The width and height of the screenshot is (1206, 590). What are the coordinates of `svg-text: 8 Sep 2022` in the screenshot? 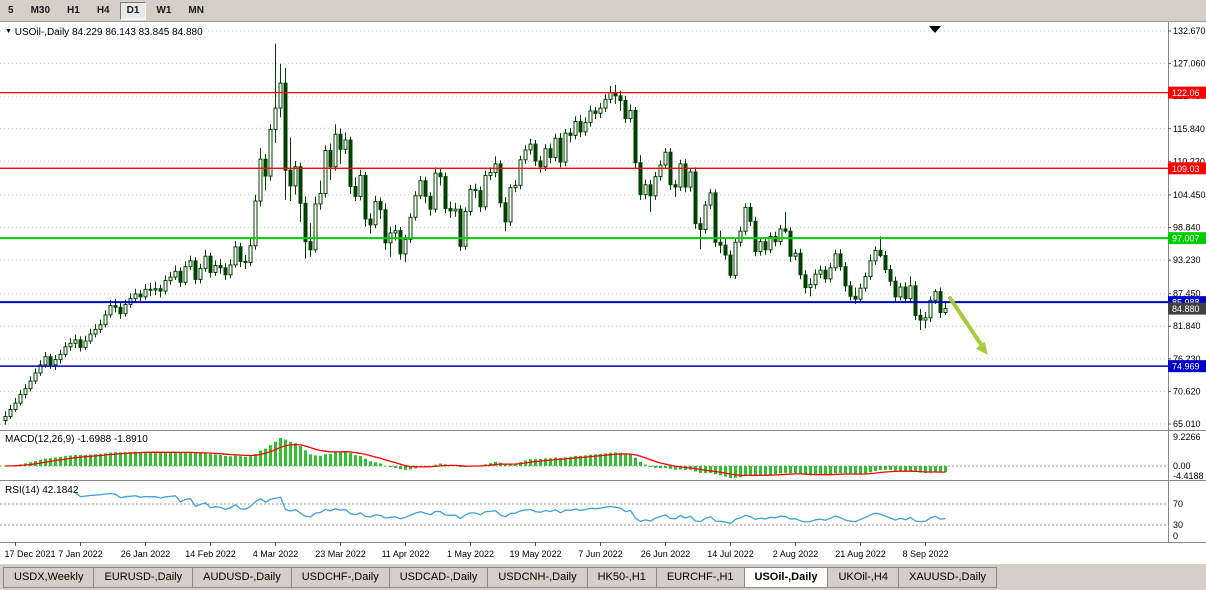 It's located at (925, 554).